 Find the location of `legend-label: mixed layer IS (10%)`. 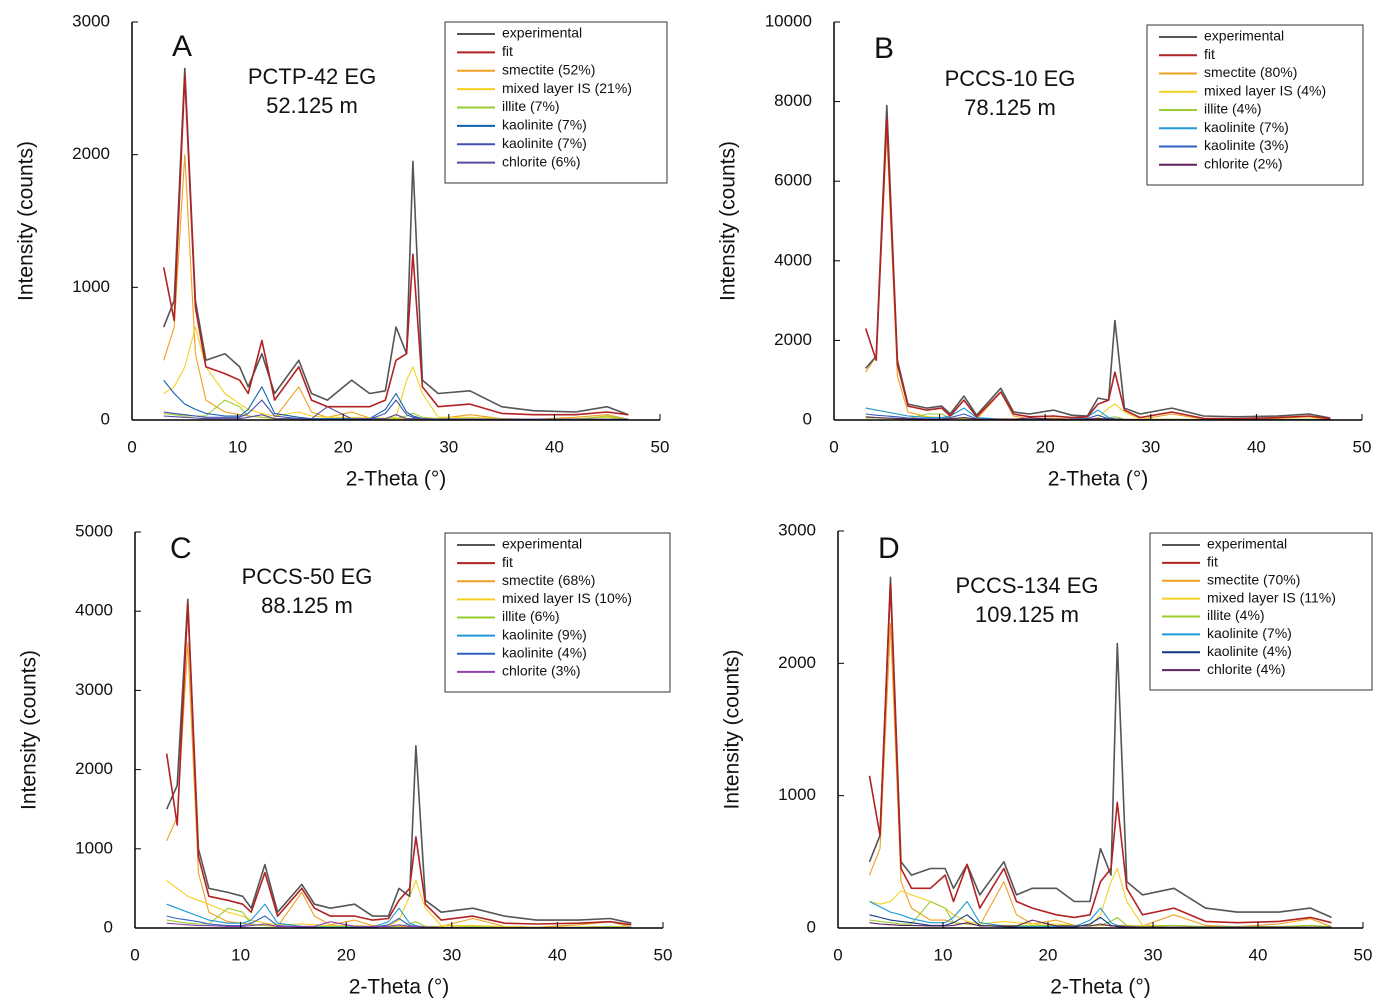

legend-label: mixed layer IS (10%) is located at coordinates (567, 598).